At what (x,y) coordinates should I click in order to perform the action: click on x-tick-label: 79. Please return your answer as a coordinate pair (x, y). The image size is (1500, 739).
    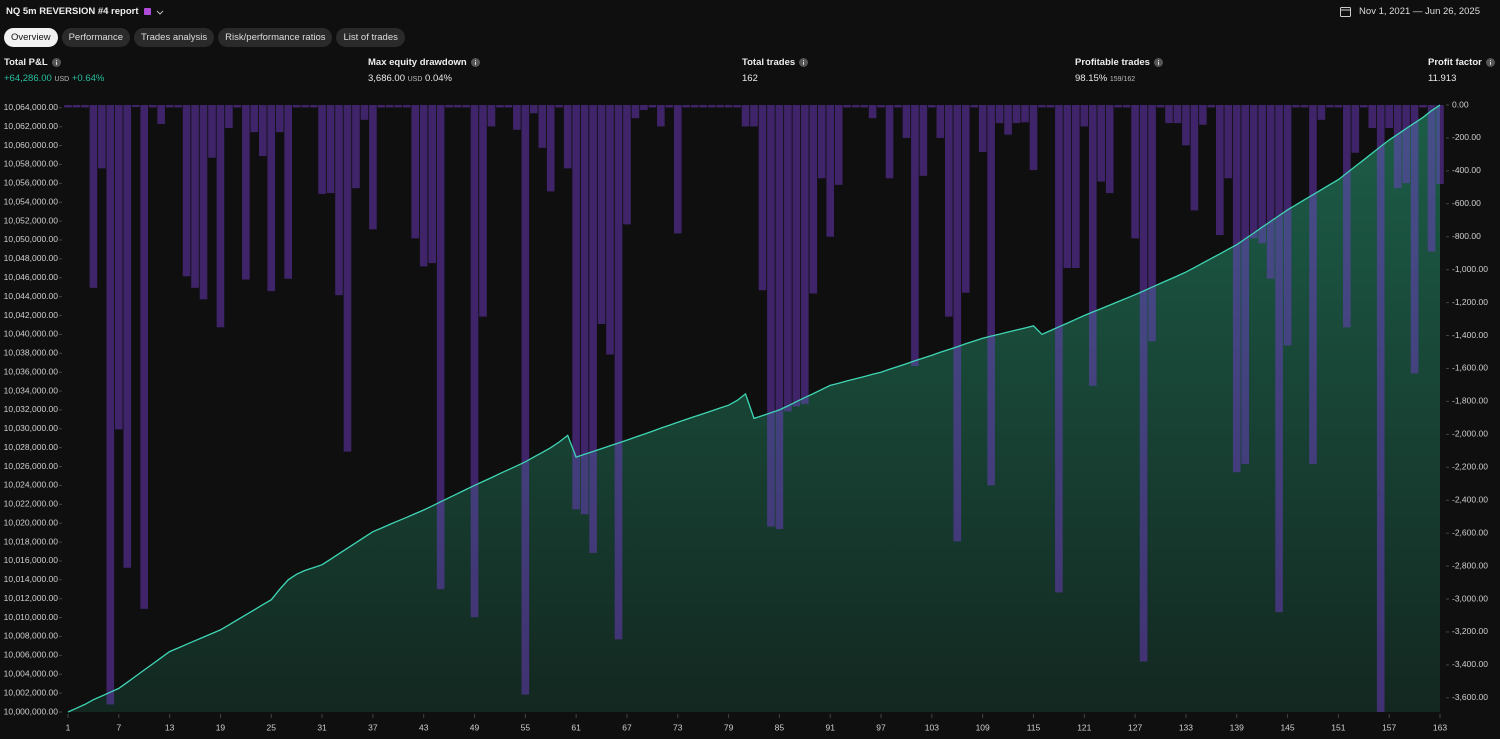
    Looking at the image, I should click on (729, 727).